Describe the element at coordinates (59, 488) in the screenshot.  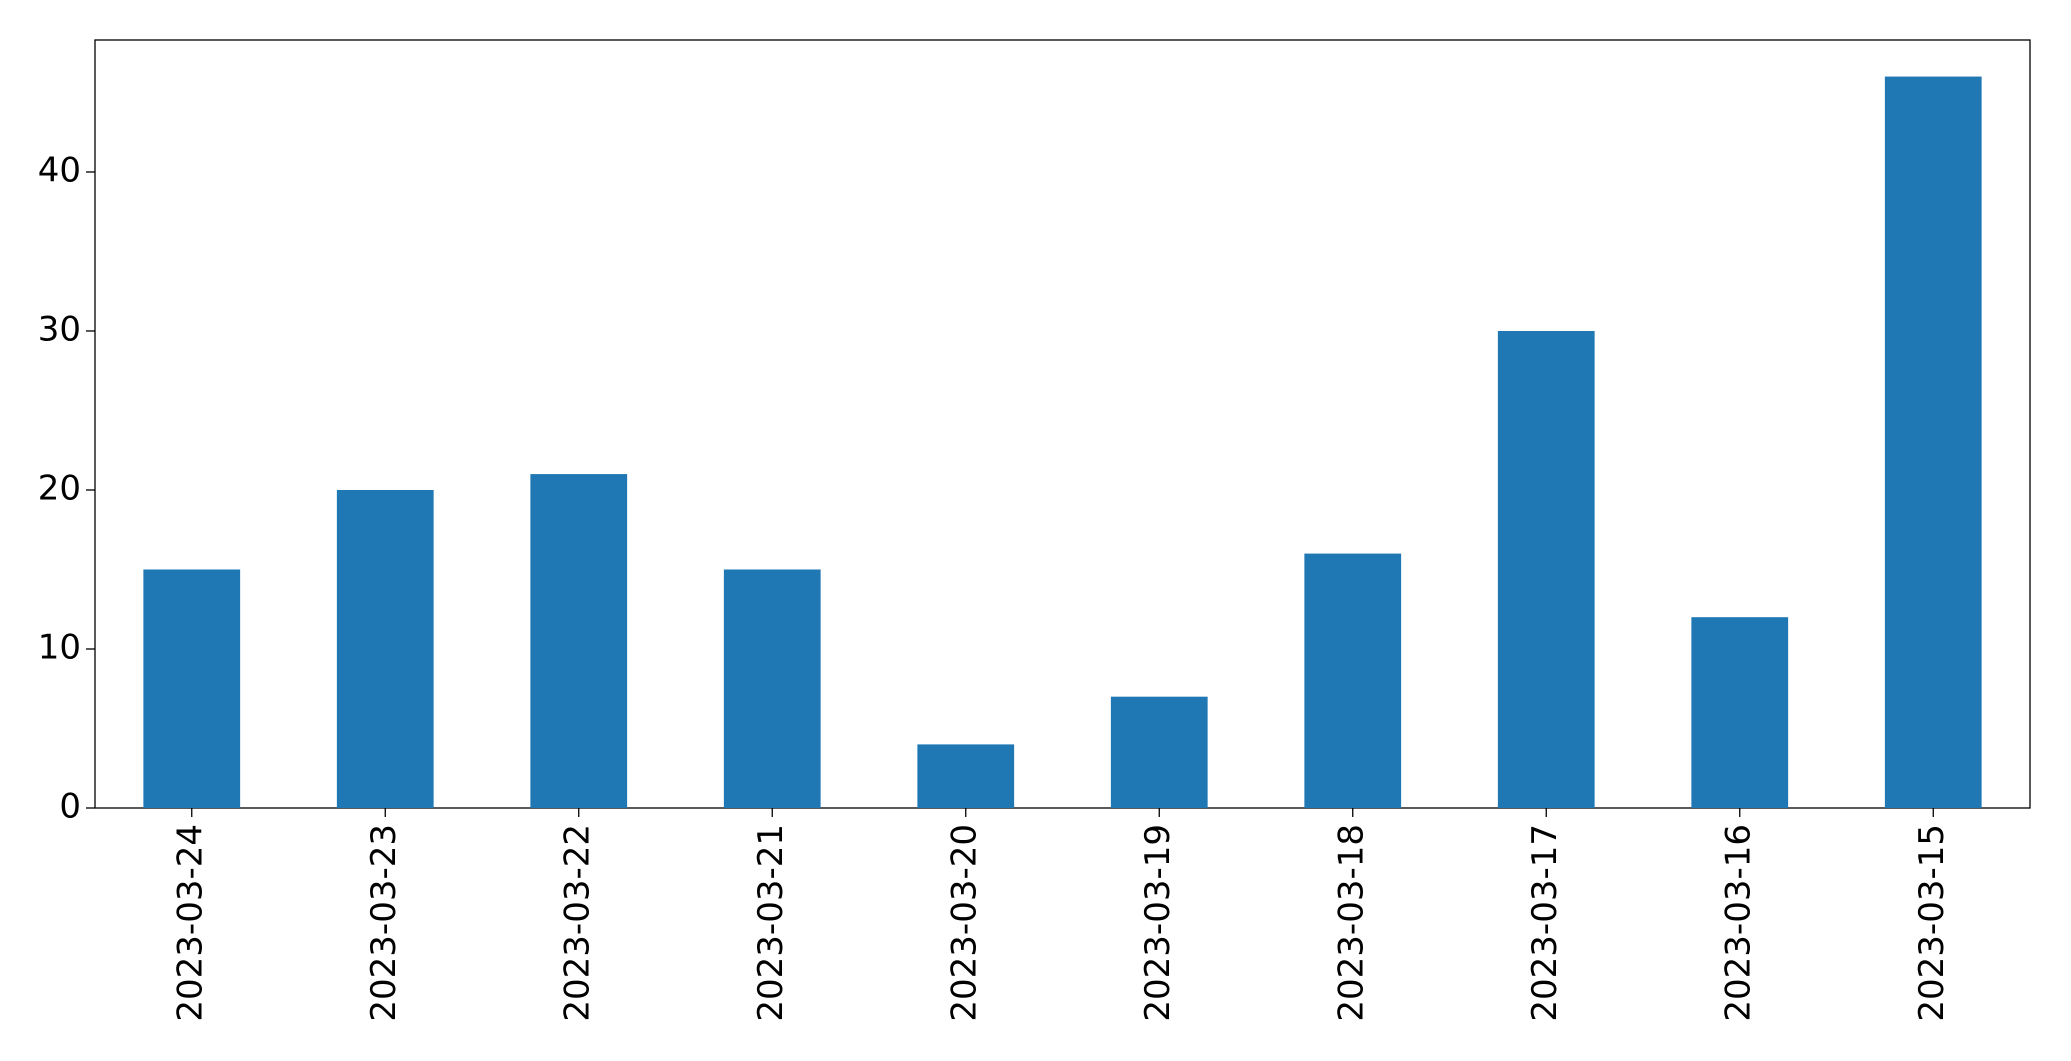
I see `y-tick-label: 20` at that location.